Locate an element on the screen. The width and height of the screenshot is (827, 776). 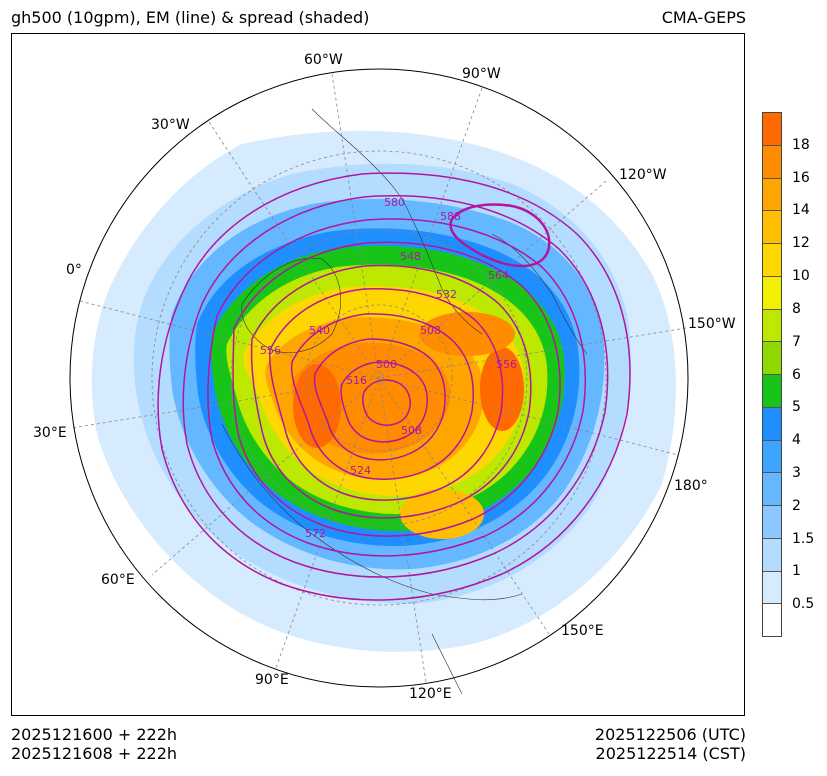
colorbar-label: 10 is located at coordinates (801, 276).